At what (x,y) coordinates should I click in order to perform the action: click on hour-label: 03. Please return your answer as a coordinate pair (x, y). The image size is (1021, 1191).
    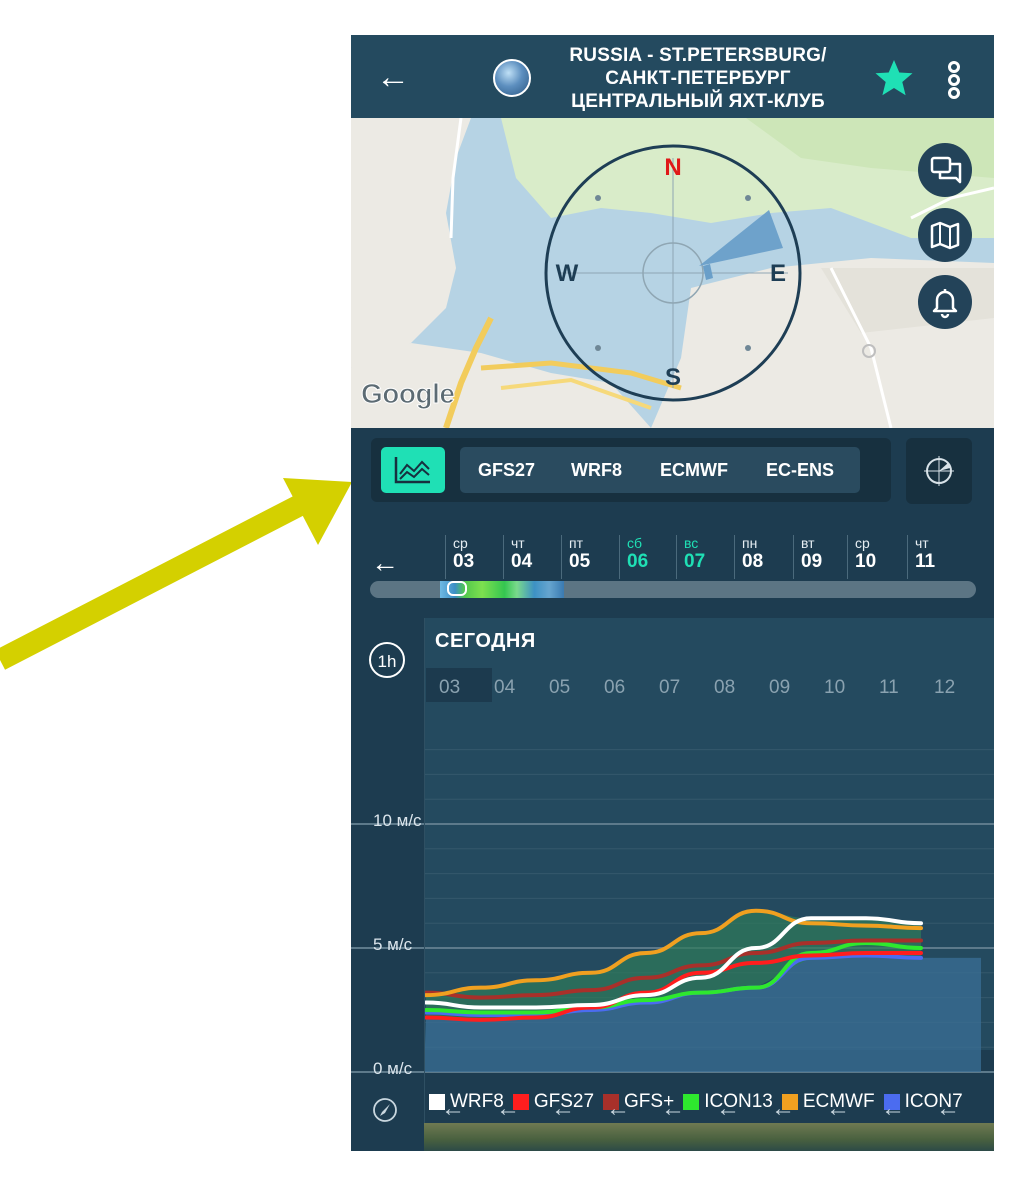
    Looking at the image, I should click on (449, 688).